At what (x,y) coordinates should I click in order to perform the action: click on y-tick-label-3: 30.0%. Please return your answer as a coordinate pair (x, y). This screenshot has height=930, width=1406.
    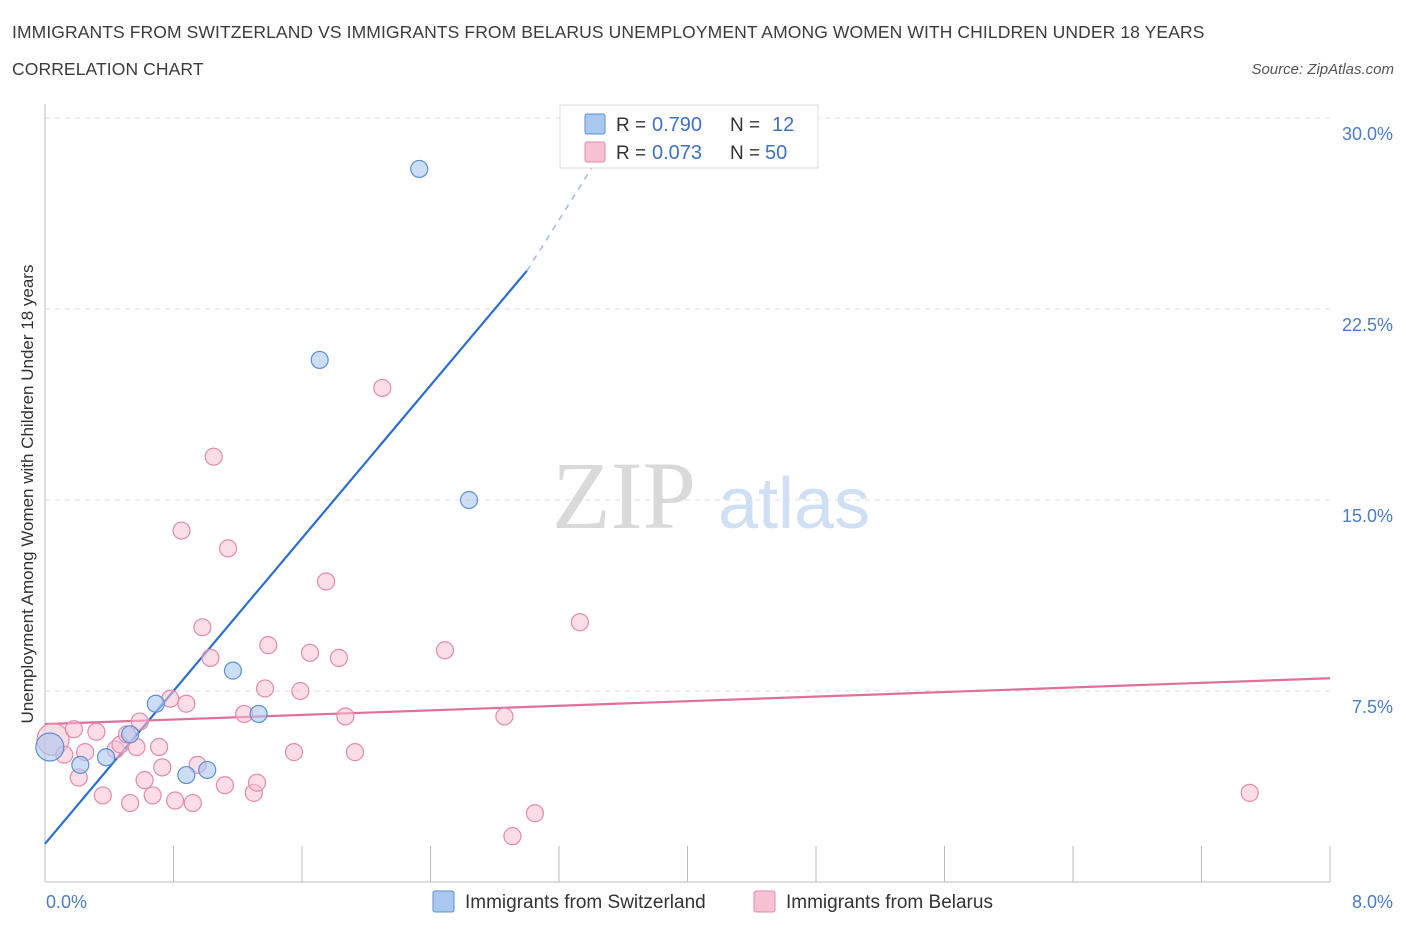
    Looking at the image, I should click on (1367, 134).